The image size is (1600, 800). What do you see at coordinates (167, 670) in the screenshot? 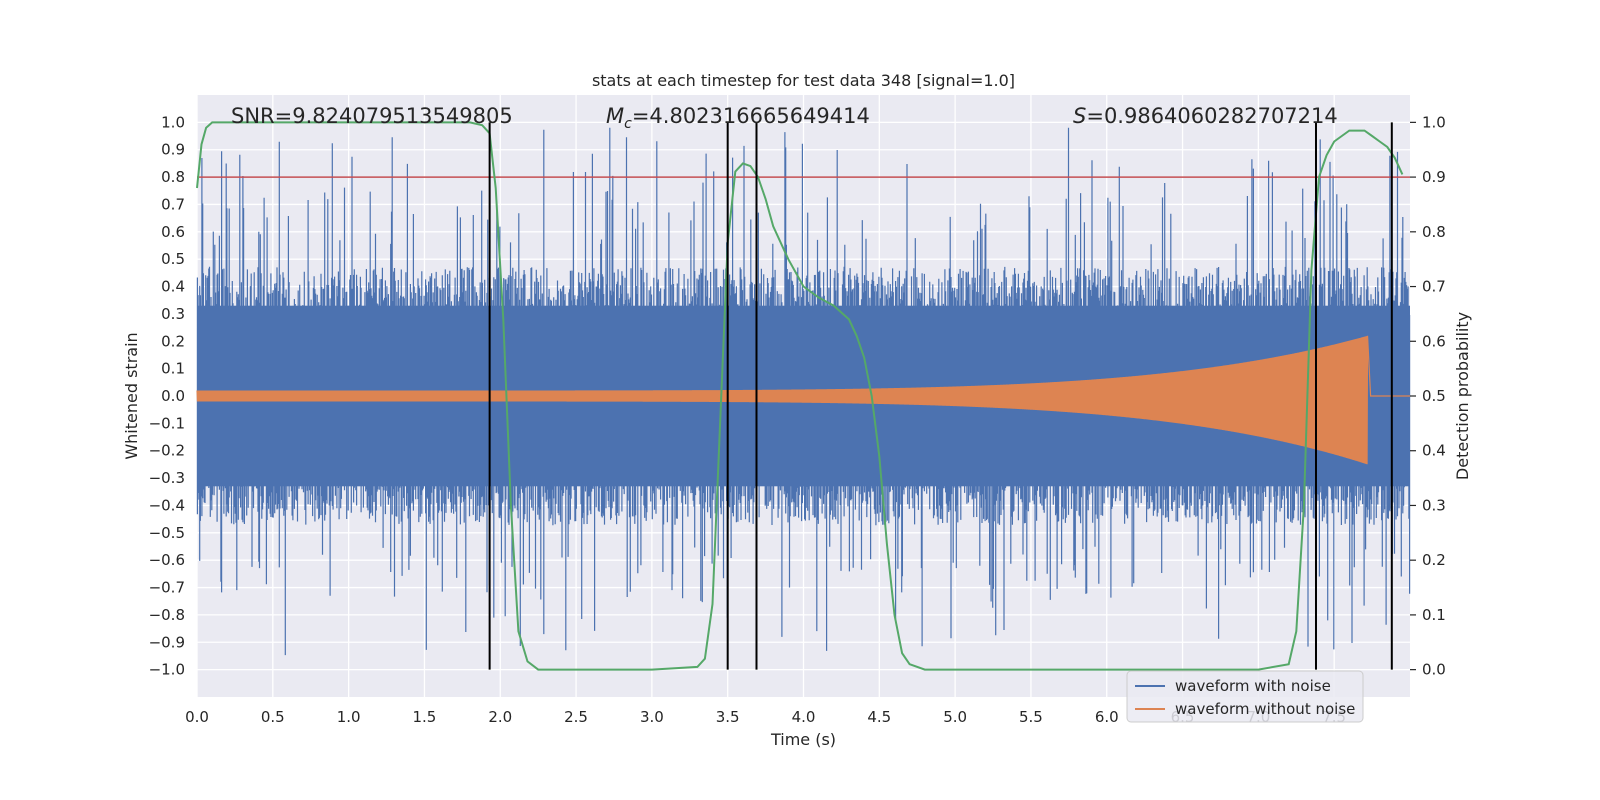
I see `y-tick-label: −1.0` at bounding box center [167, 670].